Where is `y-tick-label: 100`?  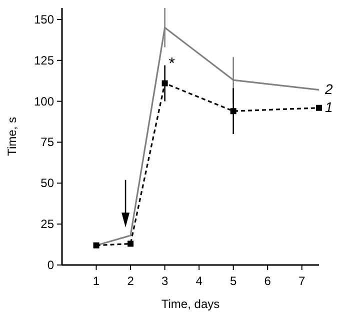
y-tick-label: 100 is located at coordinates (44, 101).